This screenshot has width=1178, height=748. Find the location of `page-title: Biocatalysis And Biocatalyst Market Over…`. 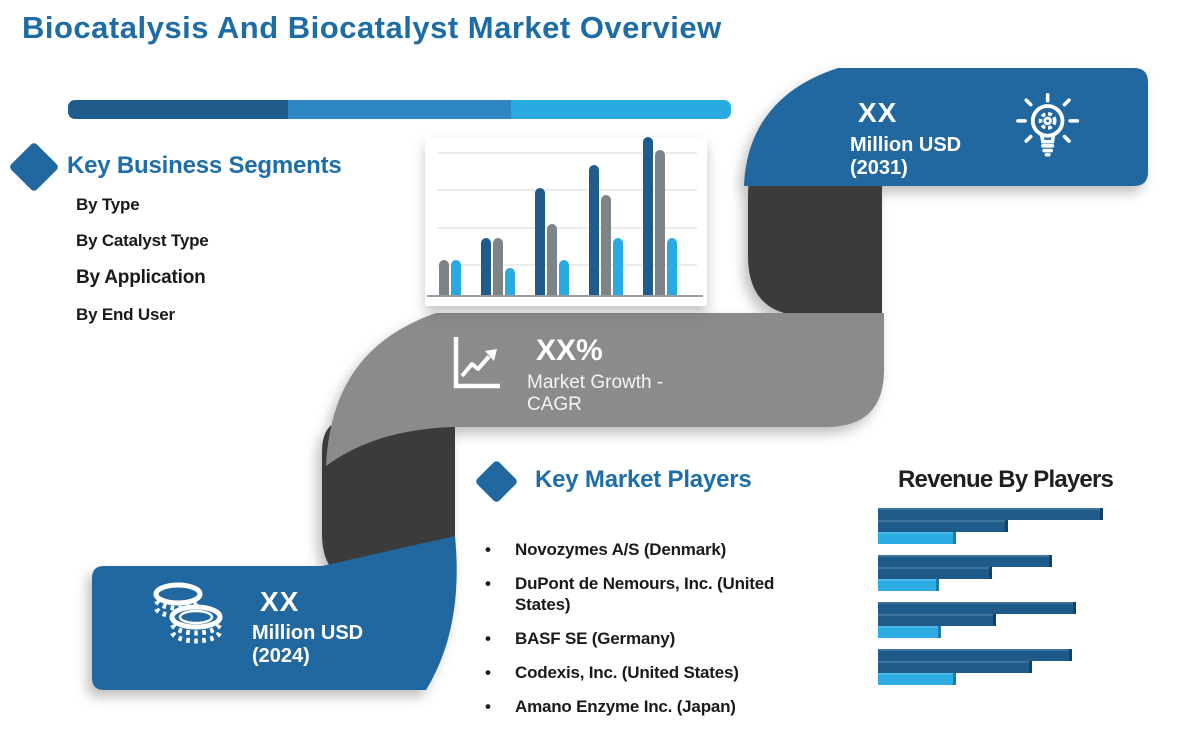

page-title: Biocatalysis And Biocatalyst Market Over… is located at coordinates (372, 27).